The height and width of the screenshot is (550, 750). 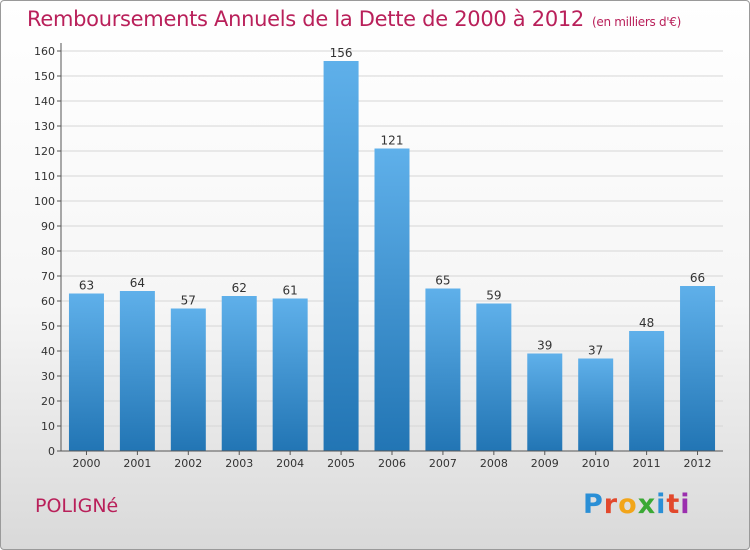 What do you see at coordinates (494, 377) in the screenshot?
I see `bar-2008` at bounding box center [494, 377].